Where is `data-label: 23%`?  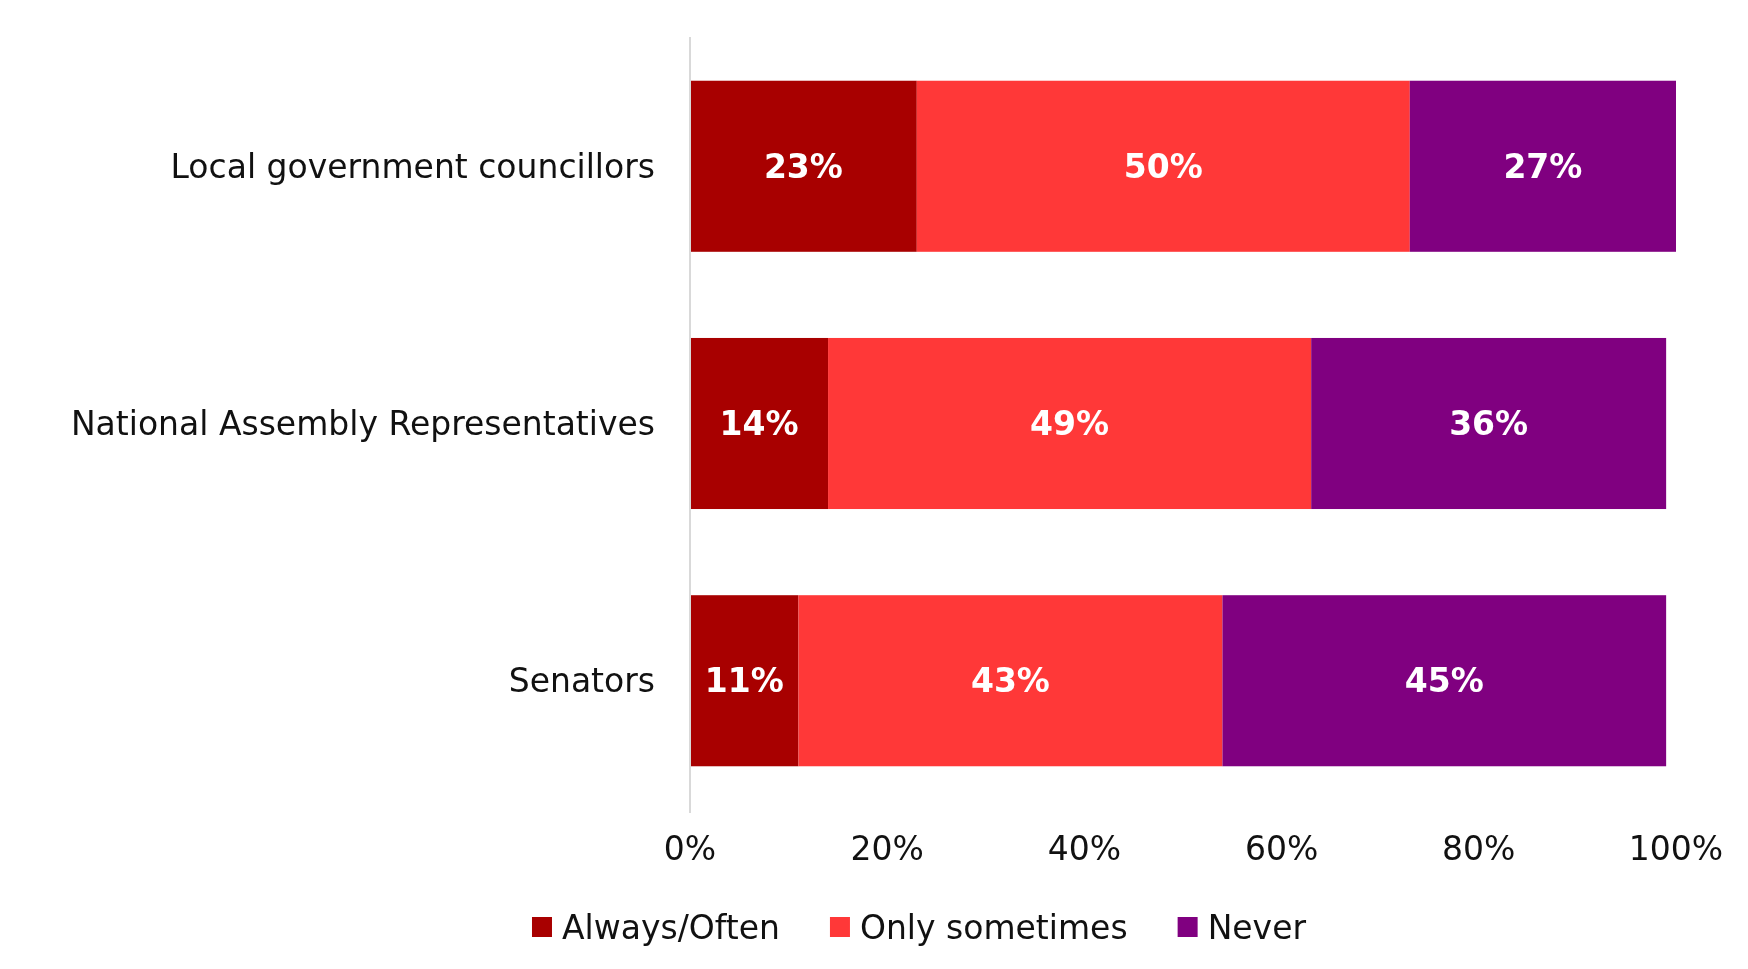
data-label: 23% is located at coordinates (803, 166).